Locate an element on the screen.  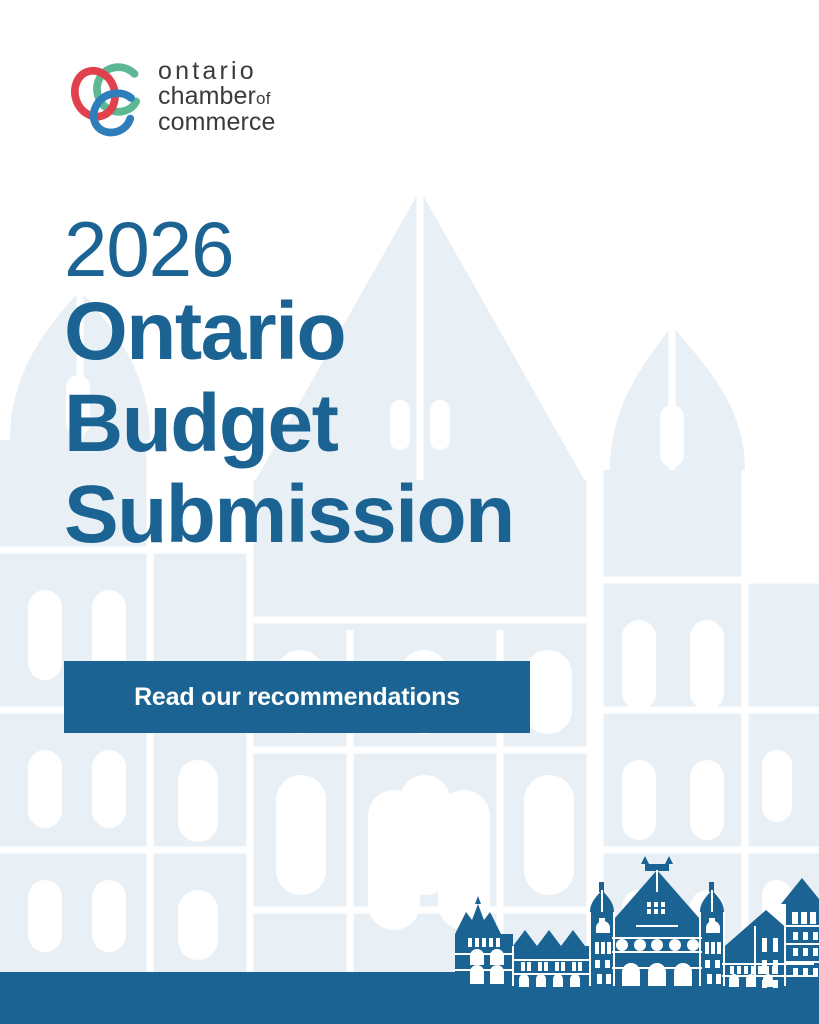
ontario-chamber-of-commerce-logo: ontario chamberof commerce is located at coordinates (170, 98).